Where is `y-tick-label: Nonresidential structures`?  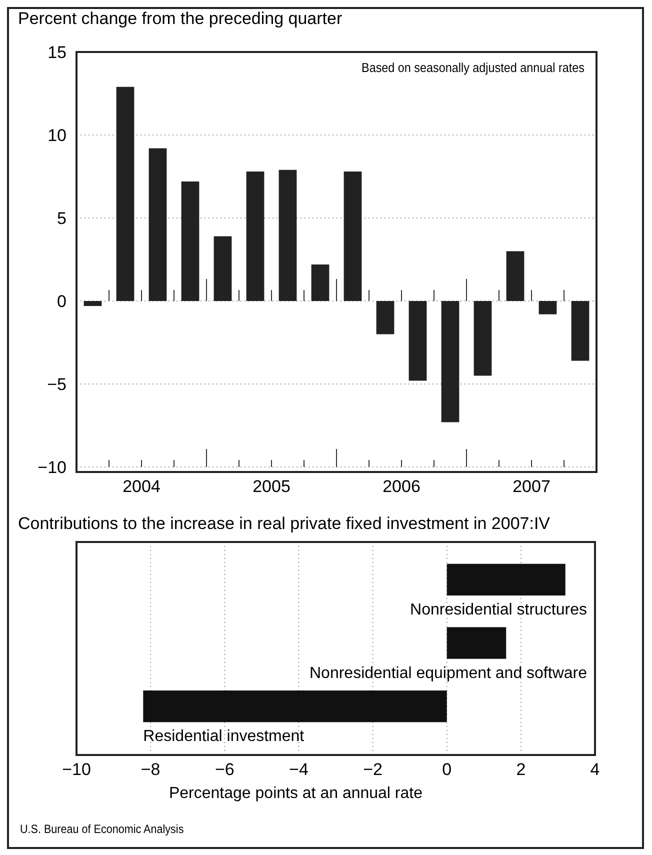
y-tick-label: Nonresidential structures is located at coordinates (498, 610).